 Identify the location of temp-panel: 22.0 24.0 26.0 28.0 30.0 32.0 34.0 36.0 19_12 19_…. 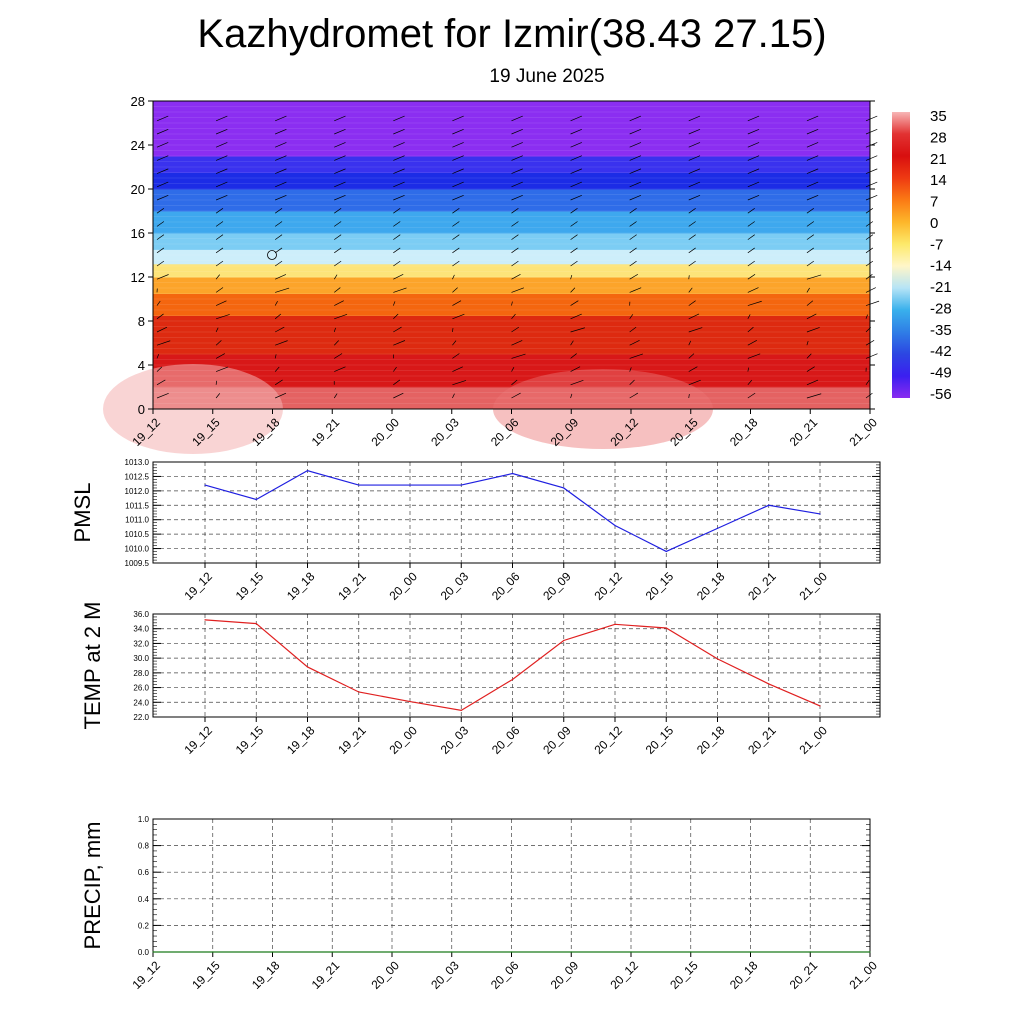
(480, 679).